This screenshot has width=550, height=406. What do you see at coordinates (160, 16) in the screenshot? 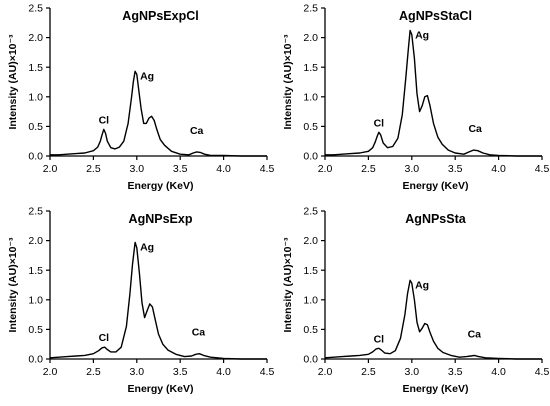
I see `chart-title: AgNPsExpCl` at bounding box center [160, 16].